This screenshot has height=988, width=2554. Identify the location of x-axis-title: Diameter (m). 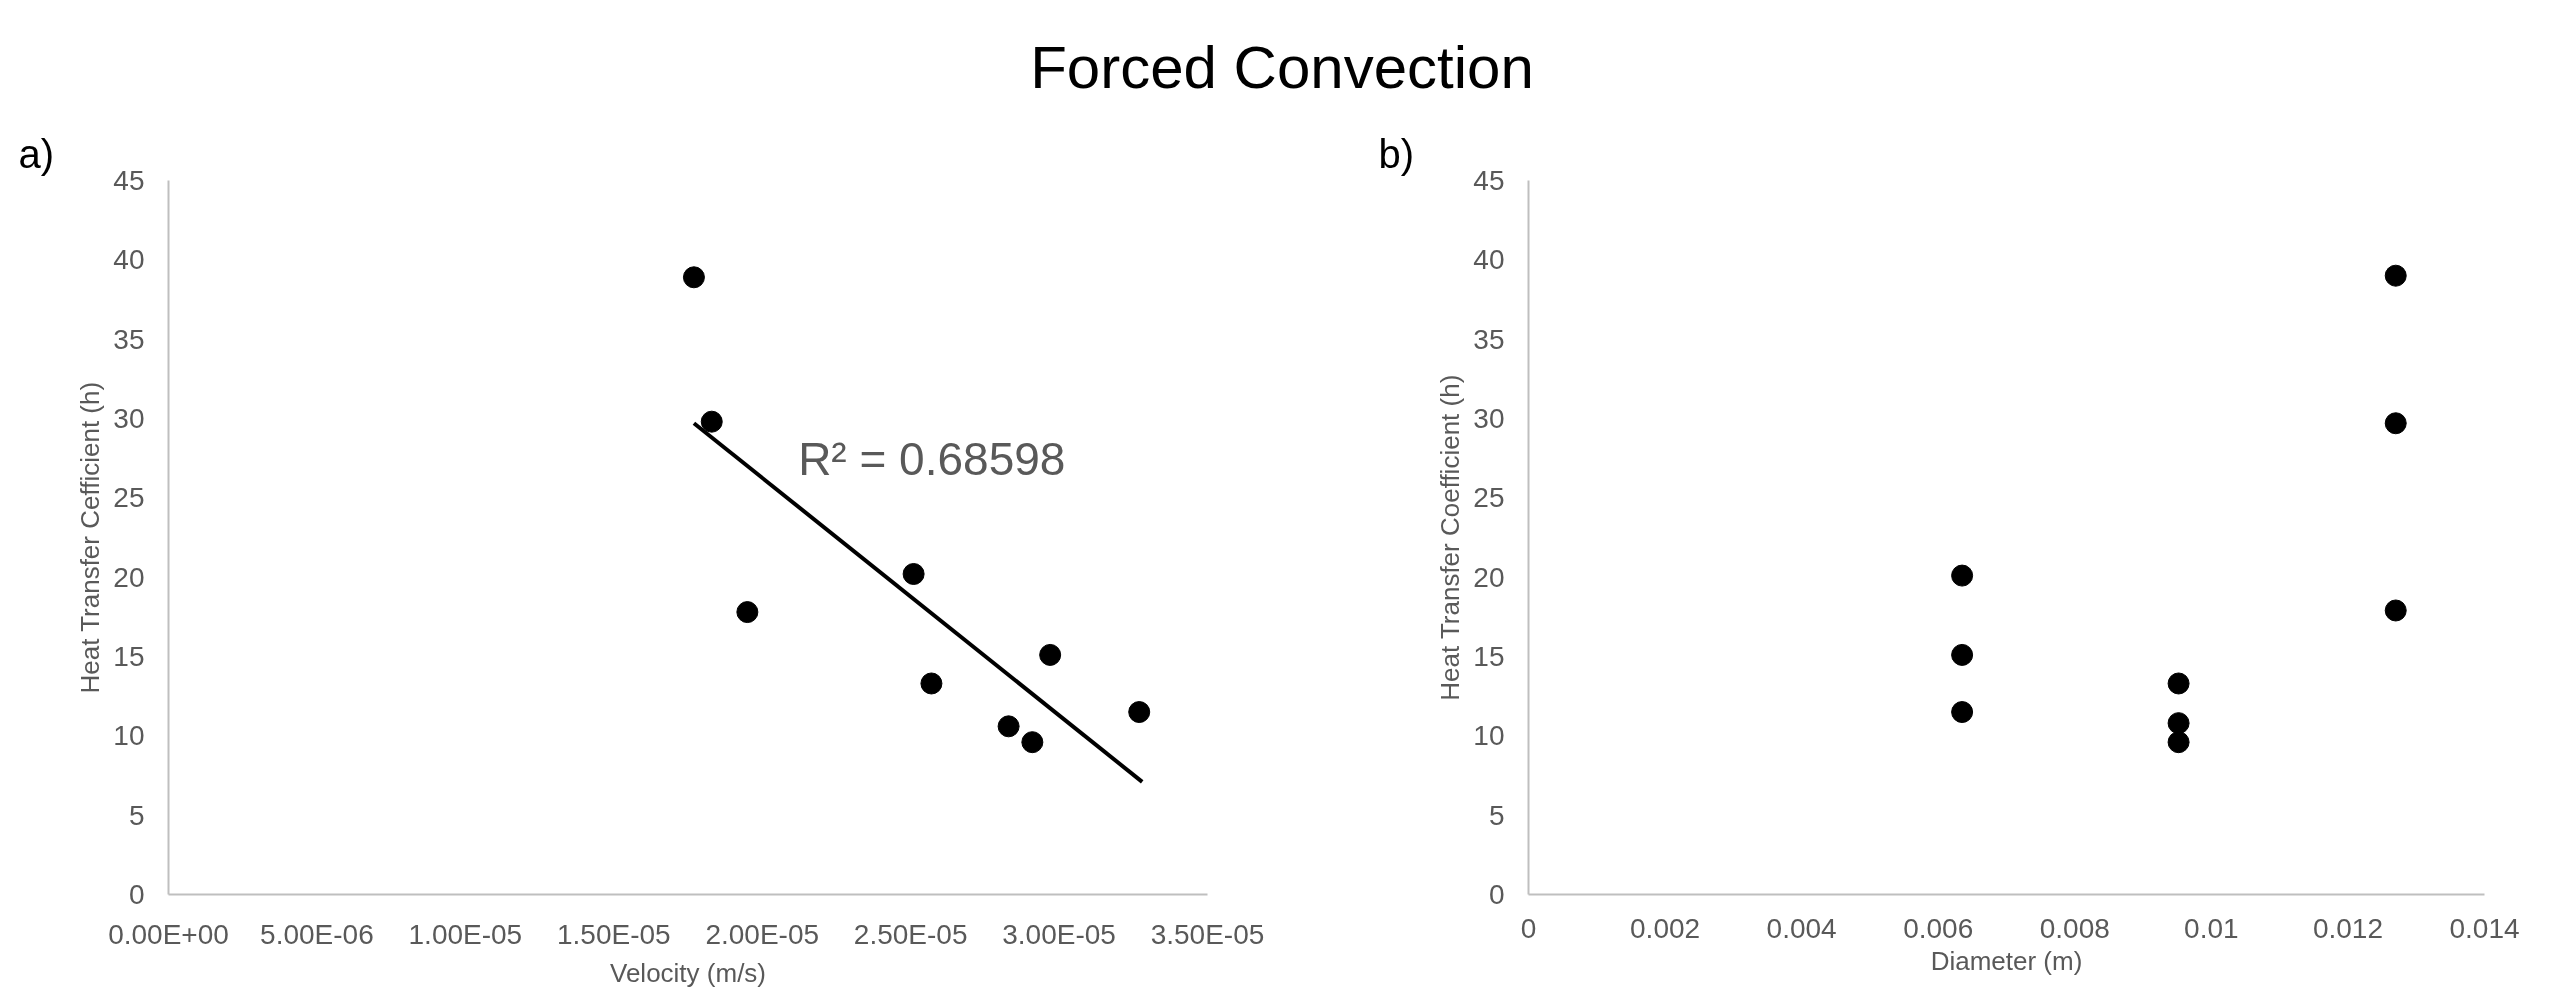
(2006, 960).